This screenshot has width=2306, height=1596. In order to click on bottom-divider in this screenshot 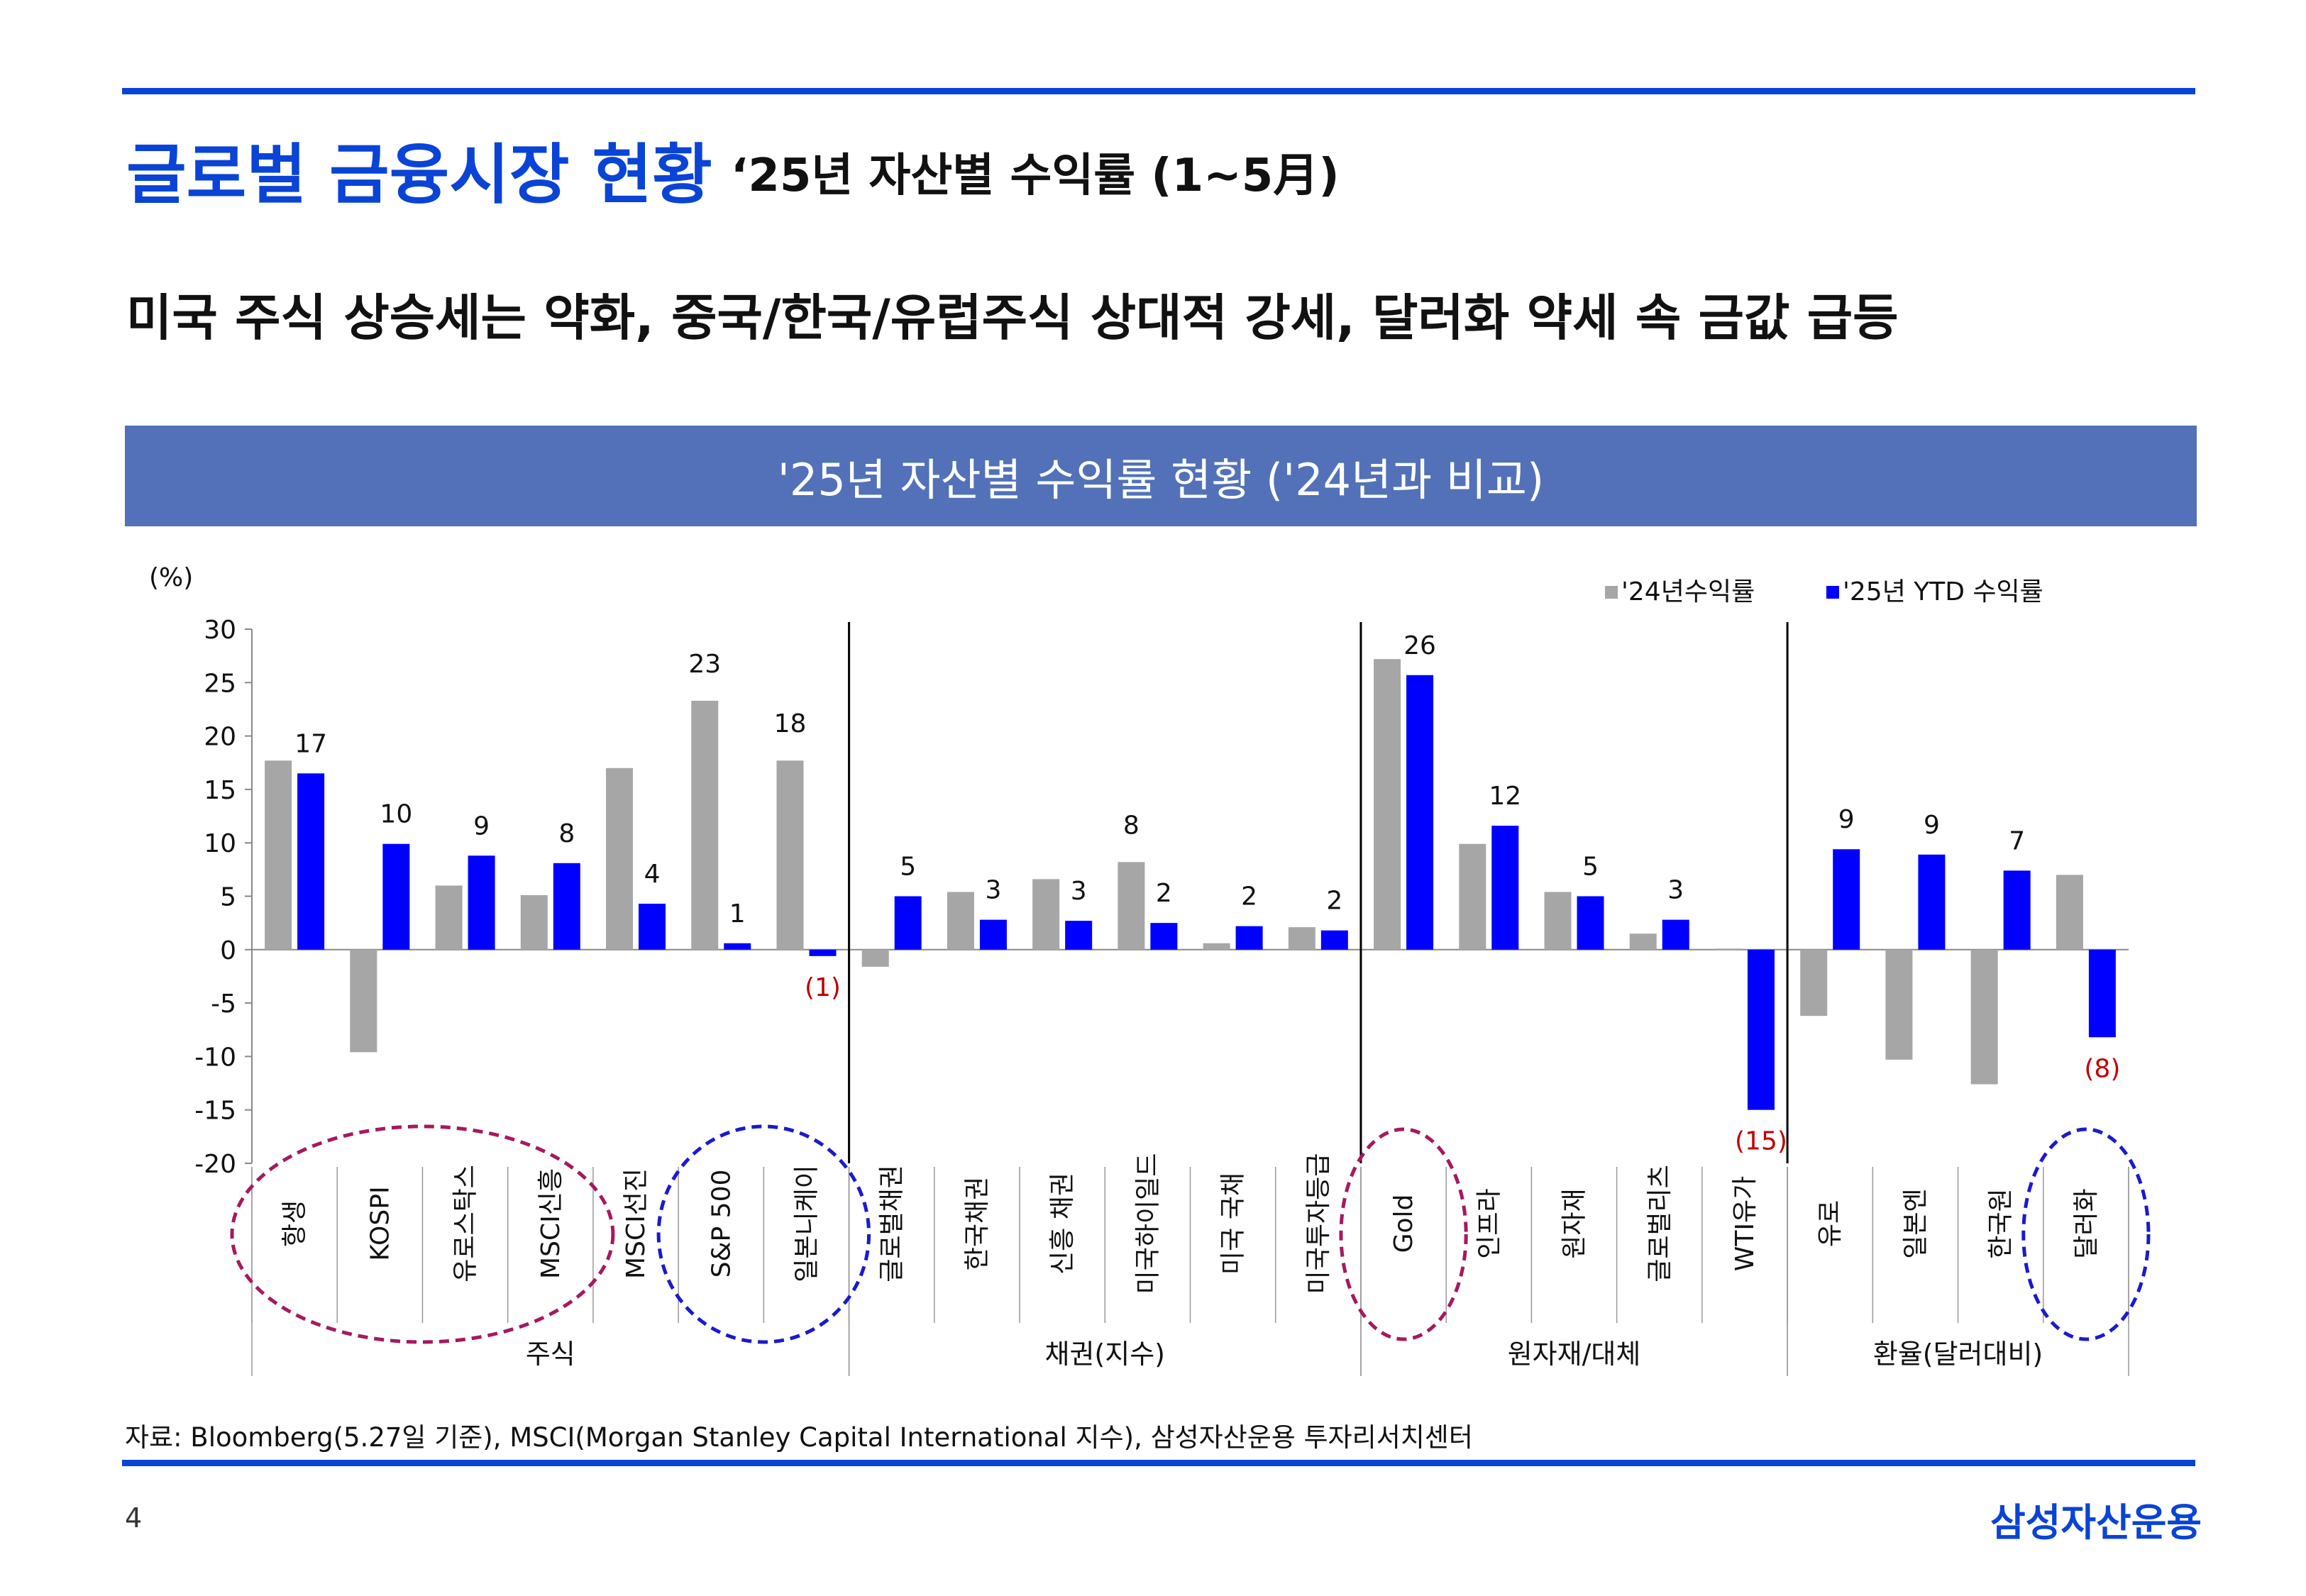, I will do `click(1158, 1463)`.